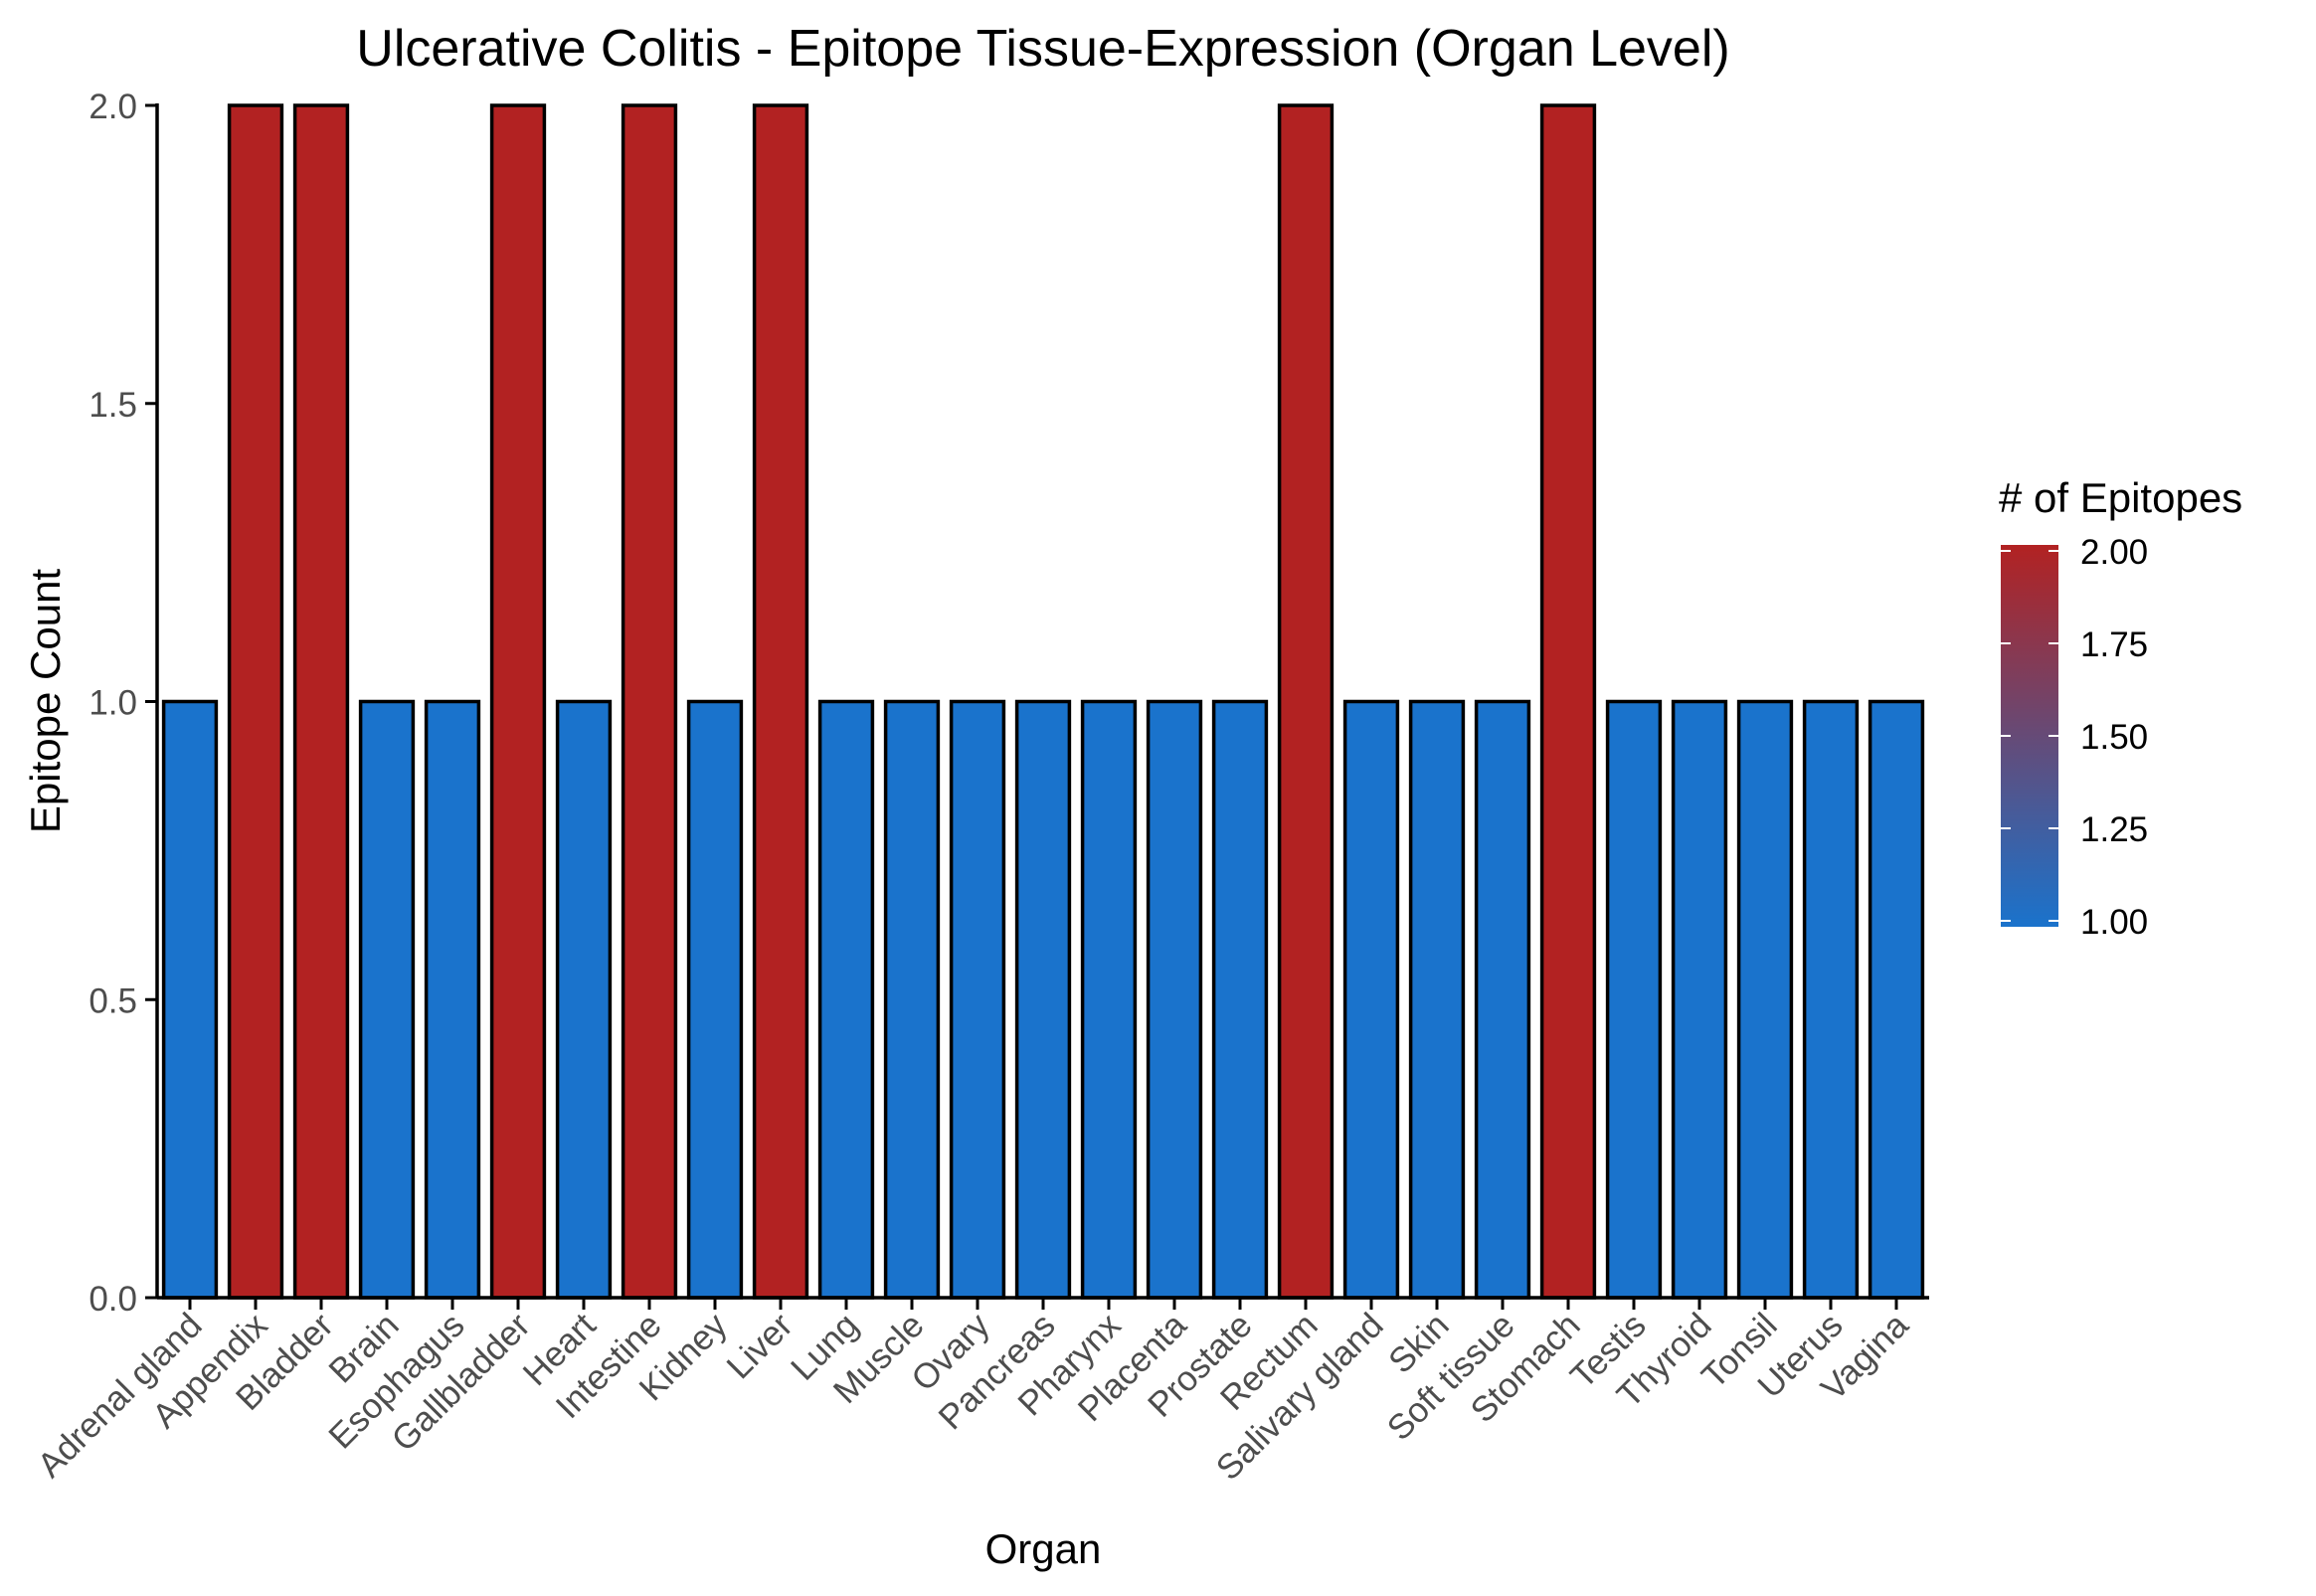  I want to click on y-axis-title: Epitope Count, so click(45, 702).